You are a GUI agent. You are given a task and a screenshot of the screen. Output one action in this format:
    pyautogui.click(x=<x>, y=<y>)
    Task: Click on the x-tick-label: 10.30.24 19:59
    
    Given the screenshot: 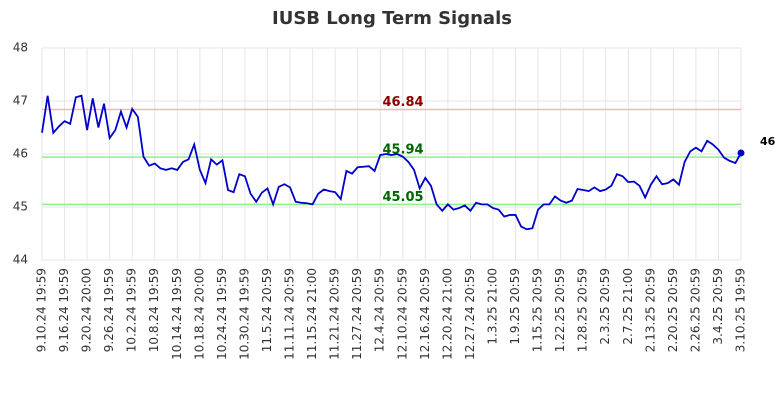 What is the action you would take?
    pyautogui.click(x=244, y=314)
    